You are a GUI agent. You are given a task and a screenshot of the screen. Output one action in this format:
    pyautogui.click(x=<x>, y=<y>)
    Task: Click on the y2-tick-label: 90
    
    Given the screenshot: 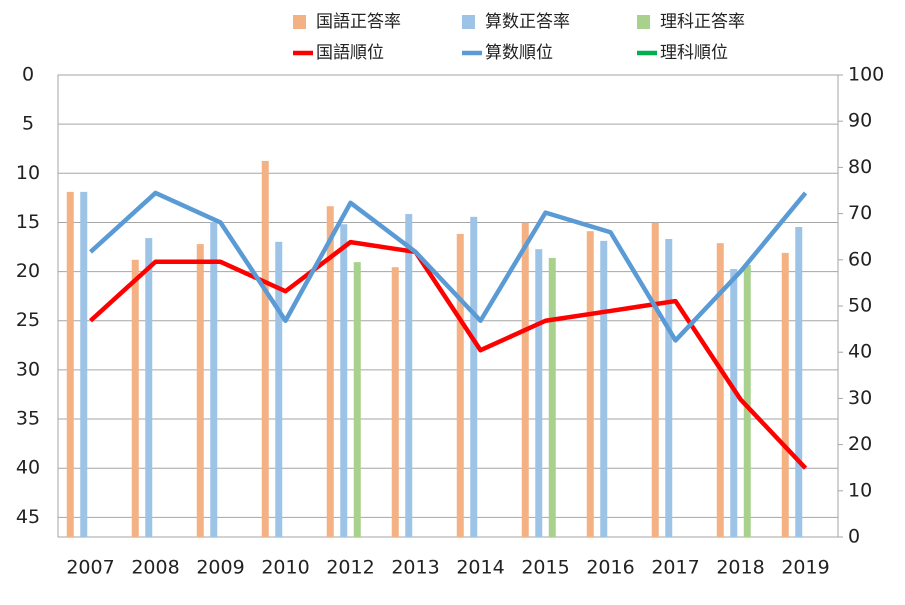 What is the action you would take?
    pyautogui.click(x=860, y=121)
    